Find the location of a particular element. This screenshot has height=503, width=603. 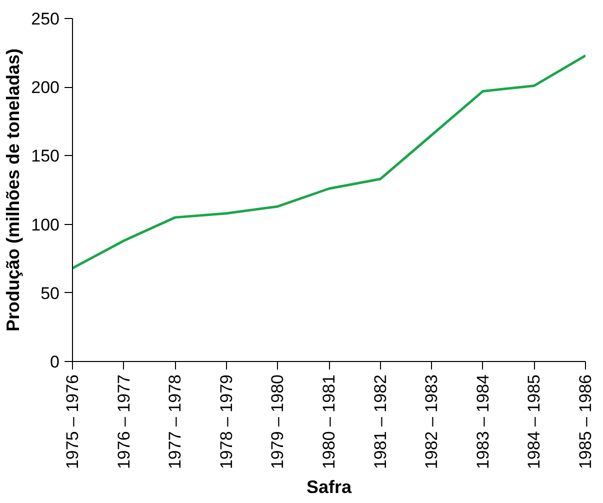

x-tick-label: 1981 – 1982 is located at coordinates (380, 422).